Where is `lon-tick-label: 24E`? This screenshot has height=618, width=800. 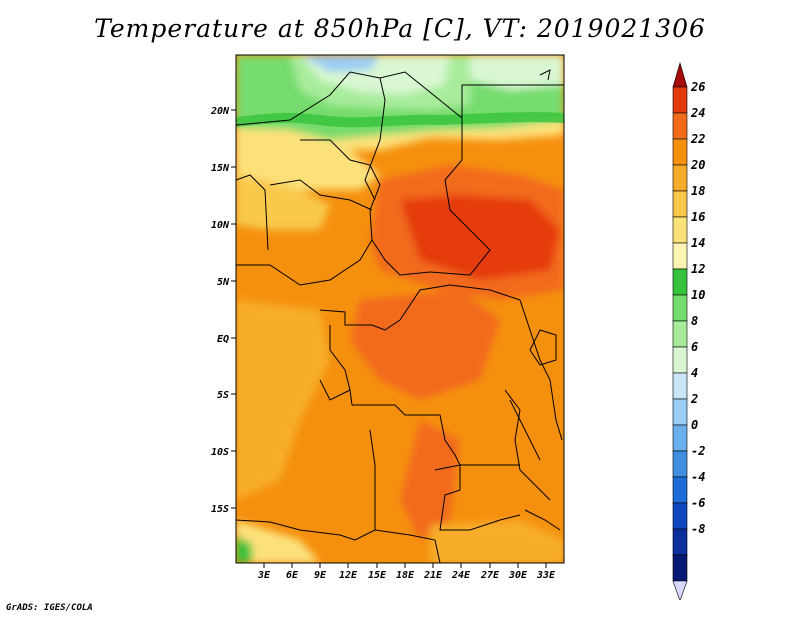
lon-tick-label: 24E is located at coordinates (461, 572).